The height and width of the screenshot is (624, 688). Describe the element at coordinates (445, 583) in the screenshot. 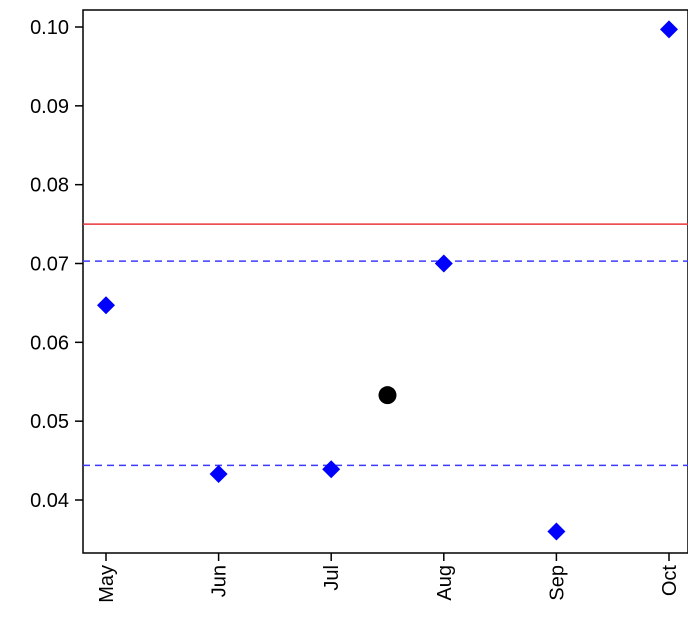

I see `x-tick-label: Aug` at that location.